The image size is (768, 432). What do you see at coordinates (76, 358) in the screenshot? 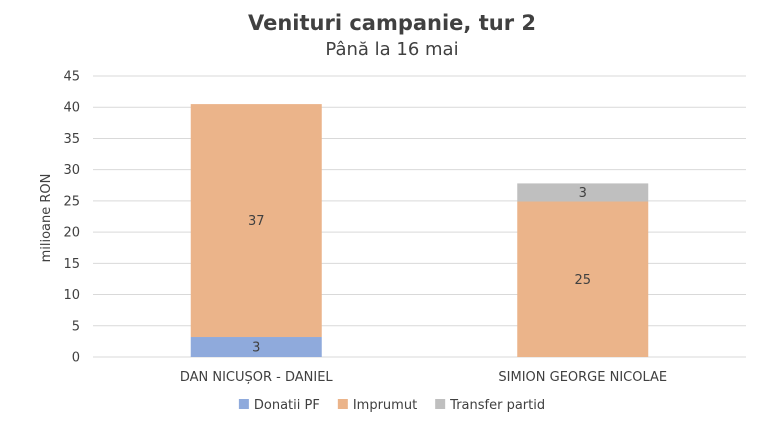
I see `y-tick-label: 0` at bounding box center [76, 358].